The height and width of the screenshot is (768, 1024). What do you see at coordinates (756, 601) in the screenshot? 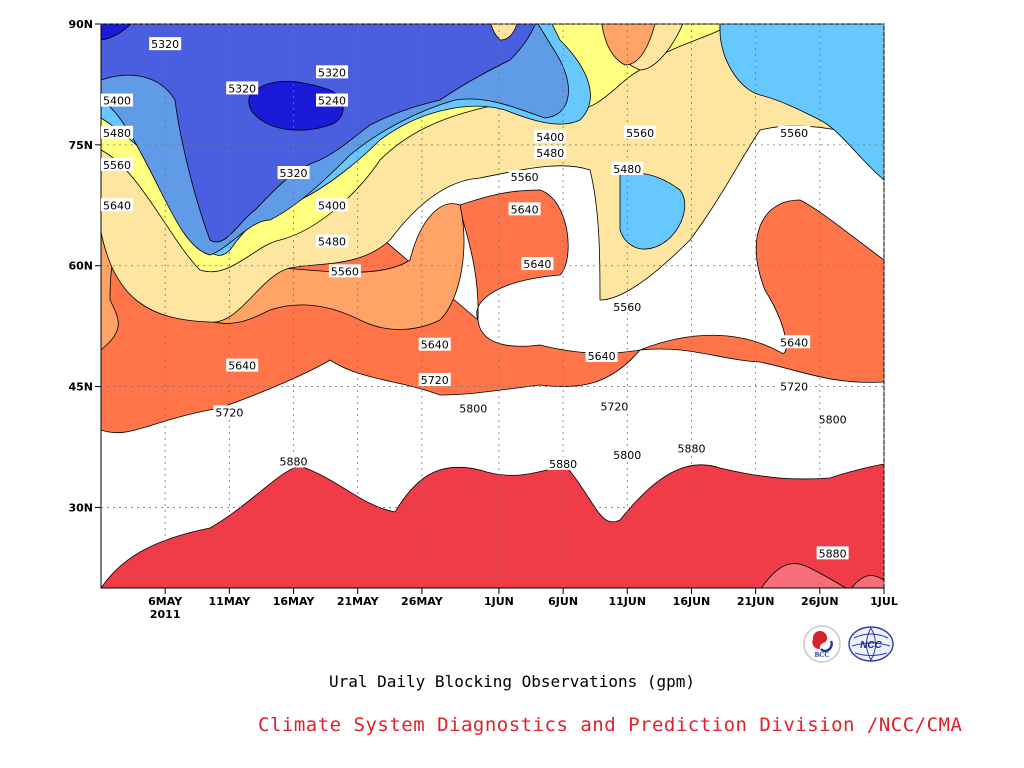
I see `x-tick-label: 21JUN` at bounding box center [756, 601].